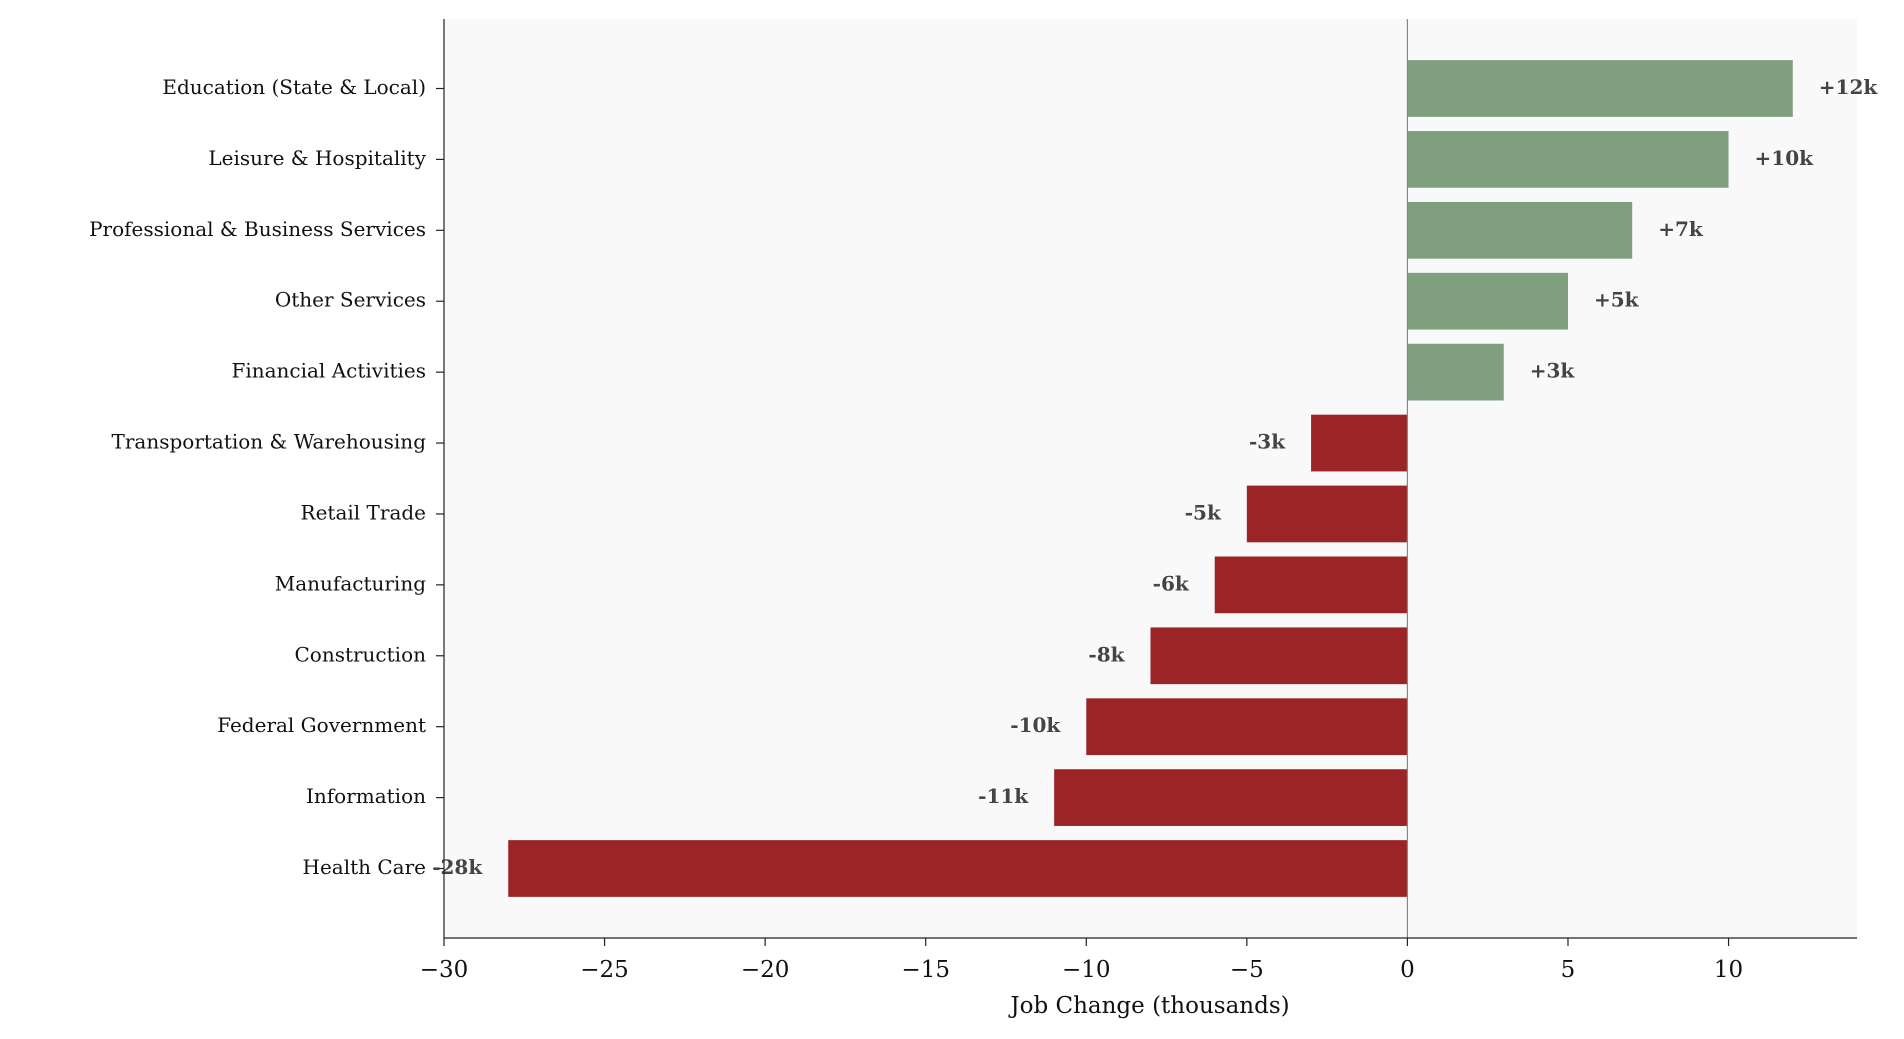 The height and width of the screenshot is (1039, 1904). I want to click on x-tick-label: −20, so click(765, 970).